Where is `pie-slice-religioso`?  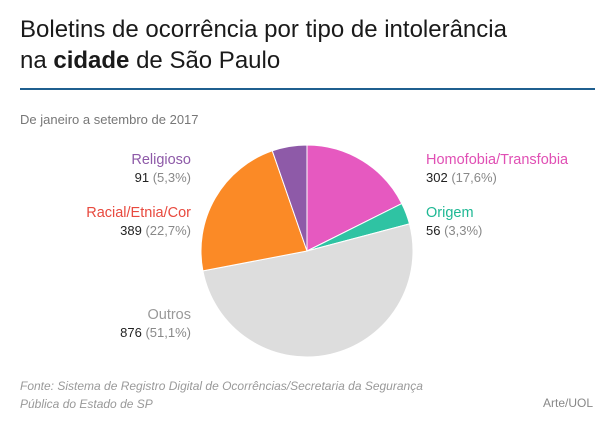
pie-slice-religioso is located at coordinates (289, 198).